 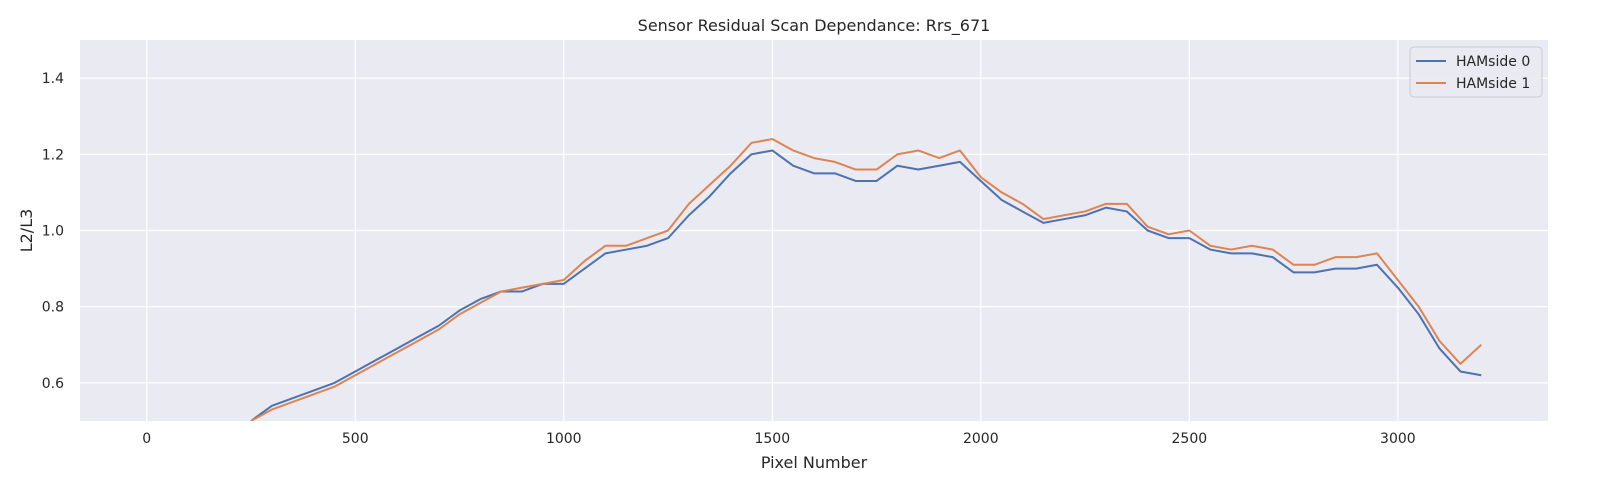 I want to click on x-axis-label: Pixel Number, so click(x=814, y=462).